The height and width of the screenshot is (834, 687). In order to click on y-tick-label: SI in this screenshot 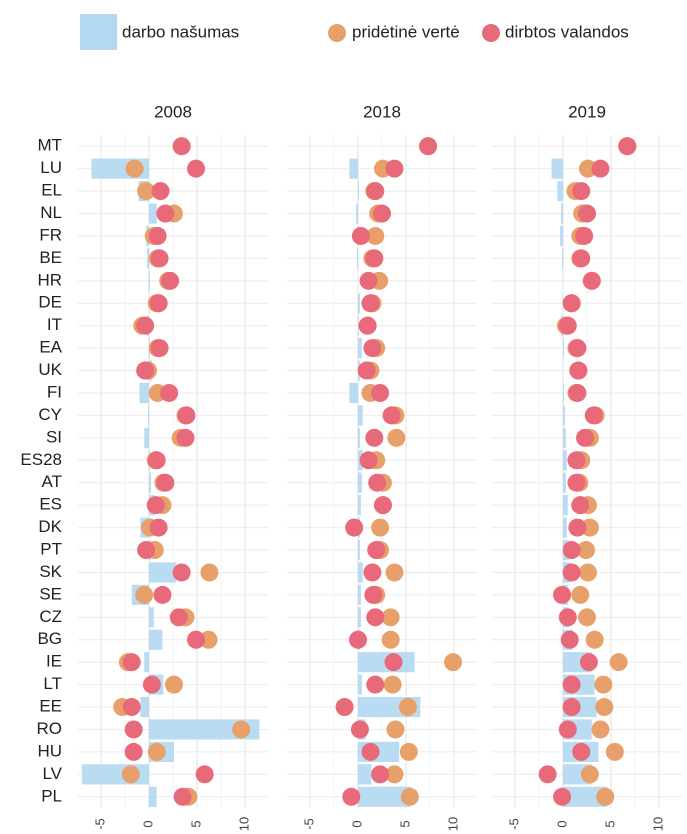, I will do `click(54, 436)`.